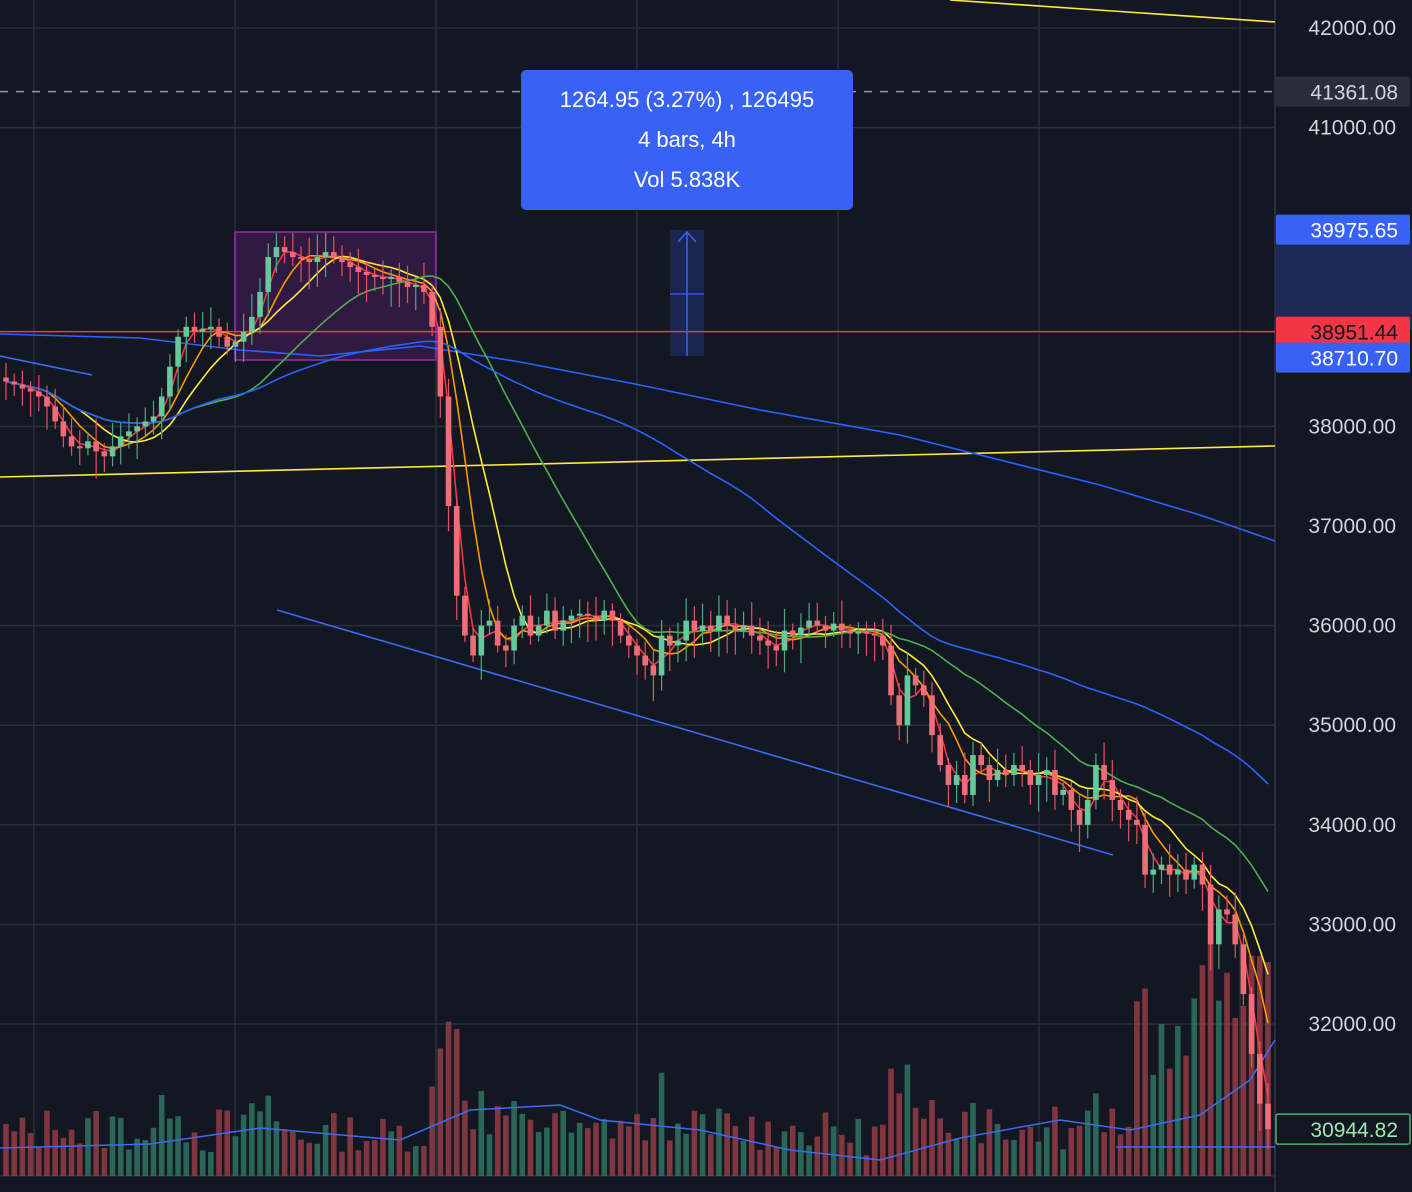  What do you see at coordinates (1352, 626) in the screenshot?
I see `price-tick-label: 36000.00` at bounding box center [1352, 626].